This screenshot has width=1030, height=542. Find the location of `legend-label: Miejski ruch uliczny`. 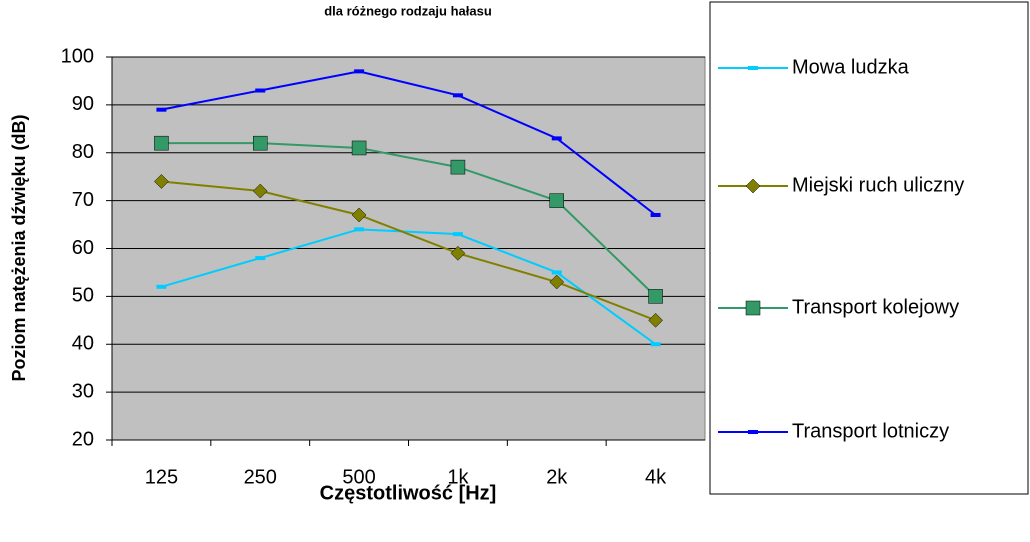

legend-label: Miejski ruch uliczny is located at coordinates (878, 185).